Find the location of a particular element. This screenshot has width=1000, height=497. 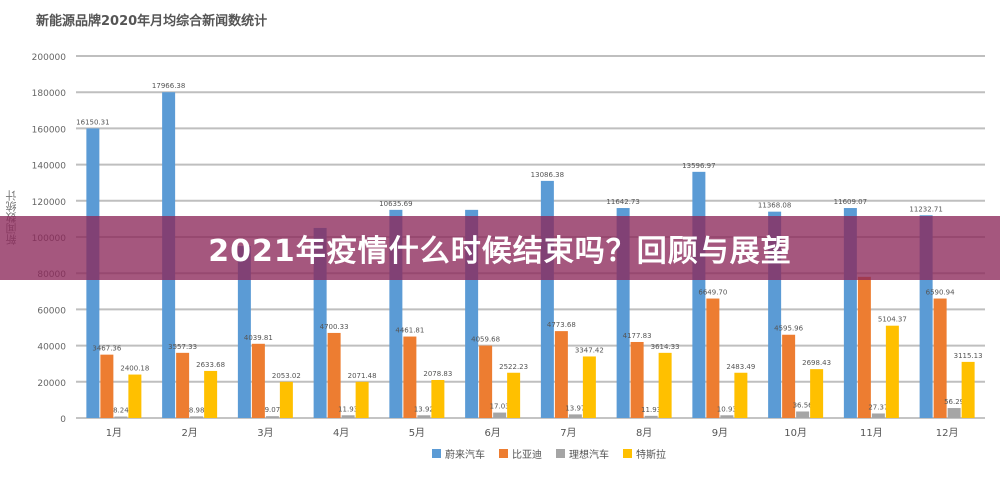

data-label: 11609.07 is located at coordinates (850, 202).